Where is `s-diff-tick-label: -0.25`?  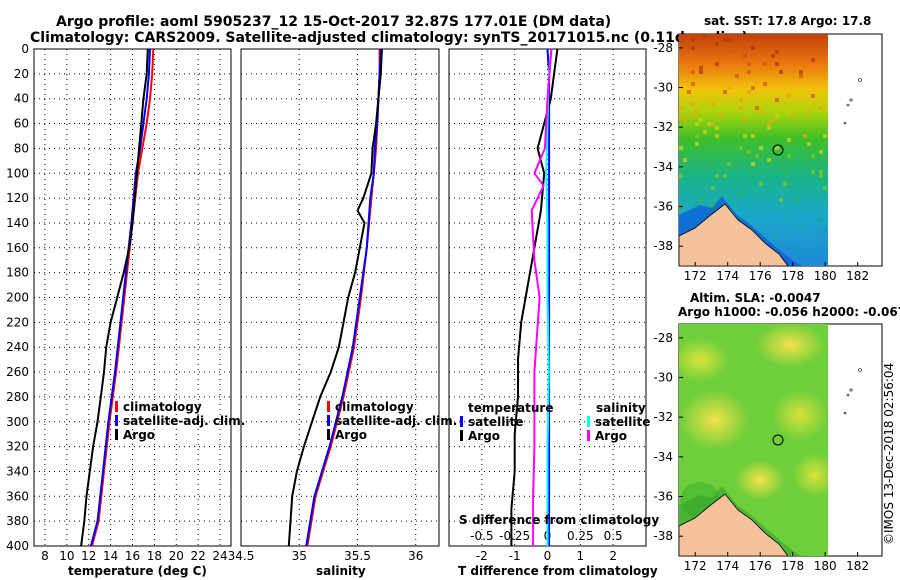
s-diff-tick-label: -0.25 is located at coordinates (514, 536).